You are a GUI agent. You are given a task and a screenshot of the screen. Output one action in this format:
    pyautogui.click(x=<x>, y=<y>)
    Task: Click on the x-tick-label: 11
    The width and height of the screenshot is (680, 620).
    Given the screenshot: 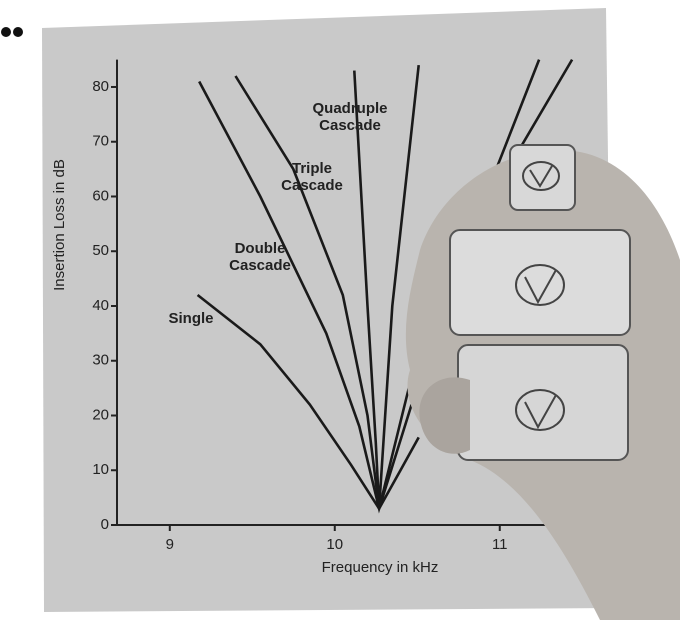 What is the action you would take?
    pyautogui.click(x=500, y=544)
    